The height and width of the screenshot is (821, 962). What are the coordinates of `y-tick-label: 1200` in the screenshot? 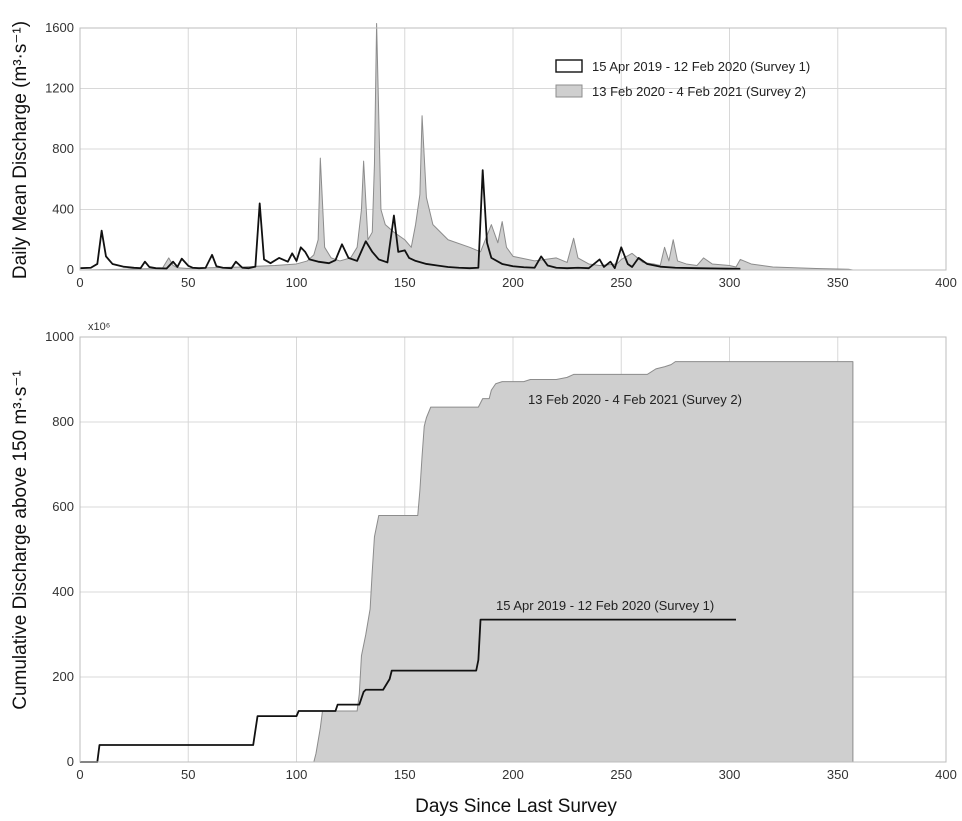 It's located at (59, 88).